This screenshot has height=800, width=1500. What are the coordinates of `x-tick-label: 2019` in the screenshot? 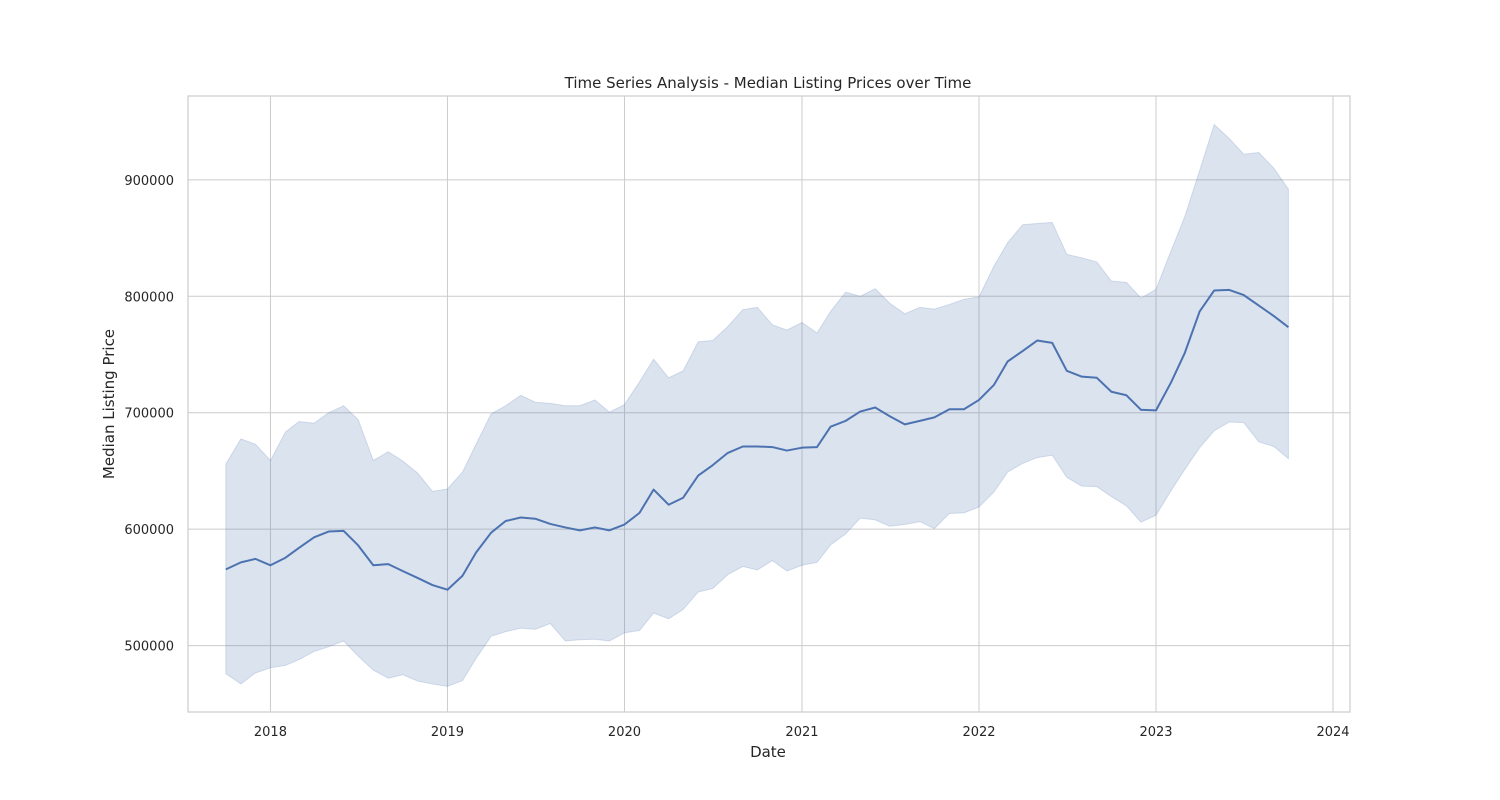 It's located at (447, 732).